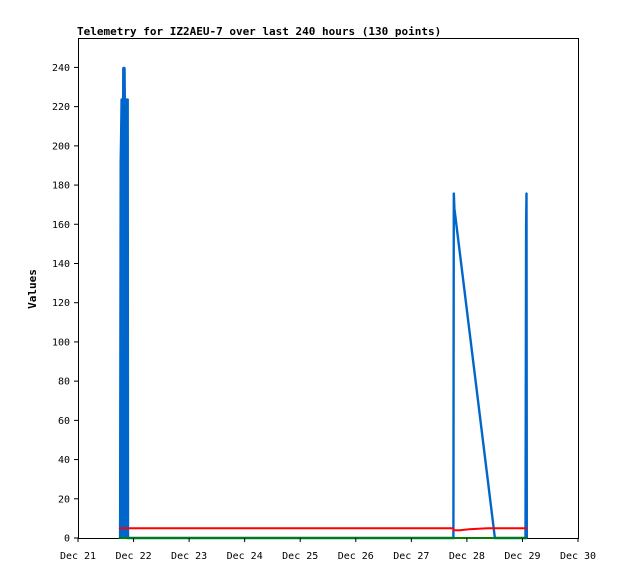 The height and width of the screenshot is (579, 618). What do you see at coordinates (61, 342) in the screenshot?
I see `y-tick-label: 100` at bounding box center [61, 342].